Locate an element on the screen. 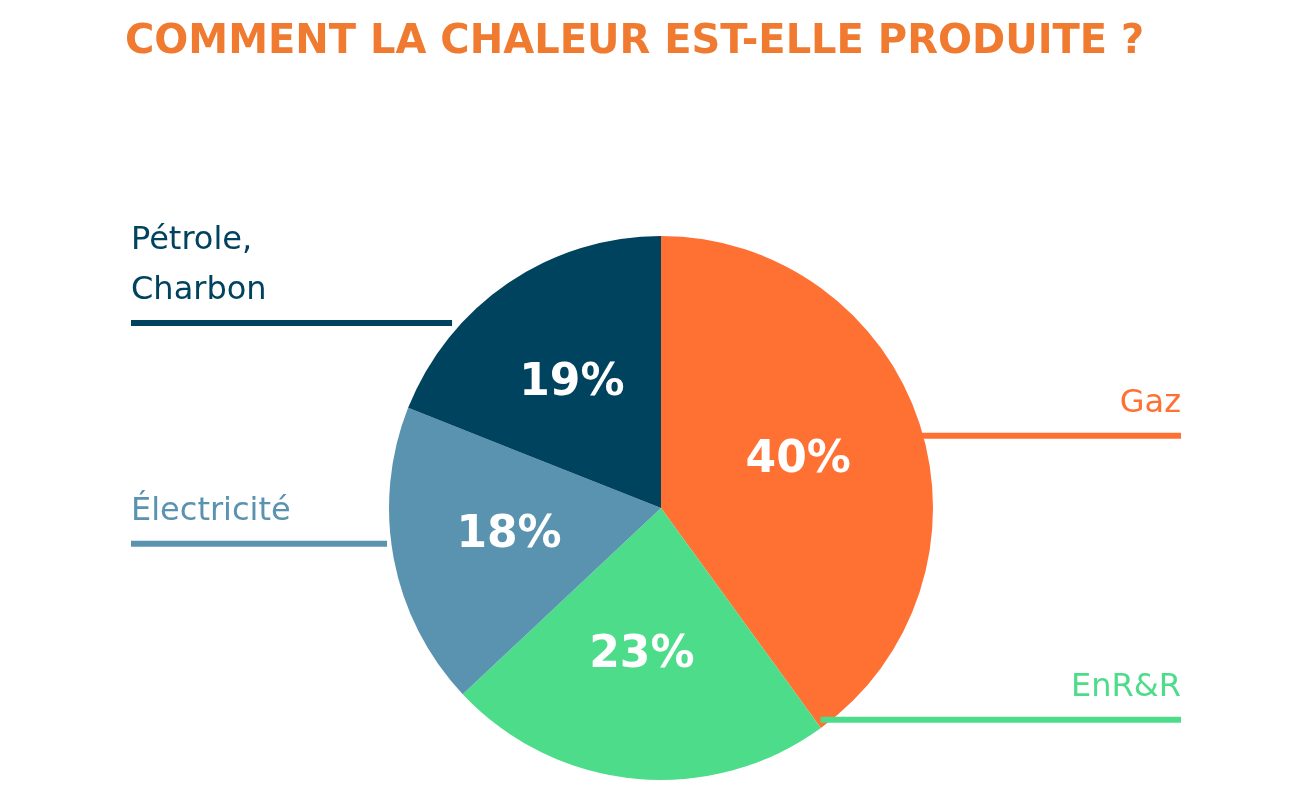  data-label: 18% is located at coordinates (509, 531).